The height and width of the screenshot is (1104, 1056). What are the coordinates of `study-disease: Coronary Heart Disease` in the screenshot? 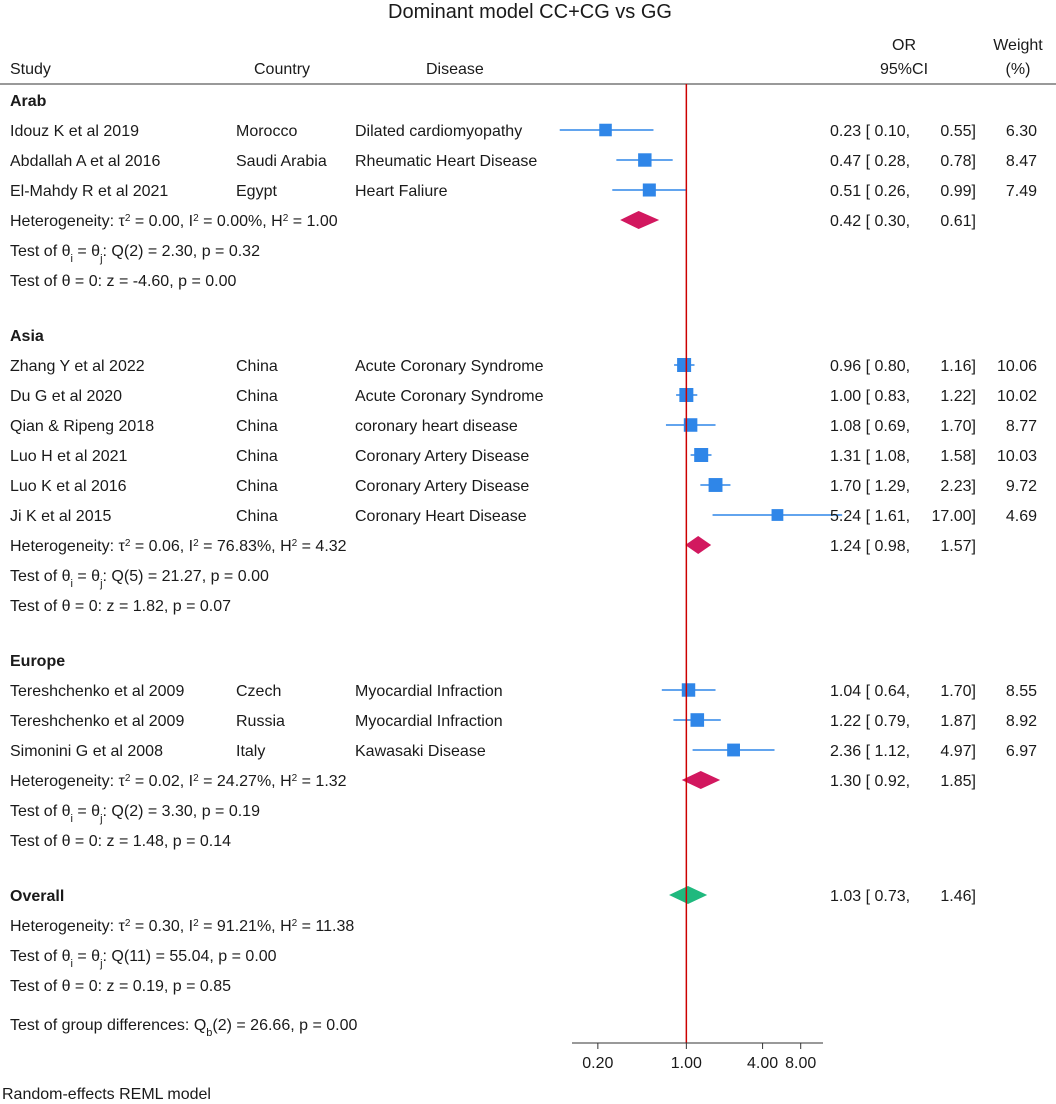 It's located at (441, 516).